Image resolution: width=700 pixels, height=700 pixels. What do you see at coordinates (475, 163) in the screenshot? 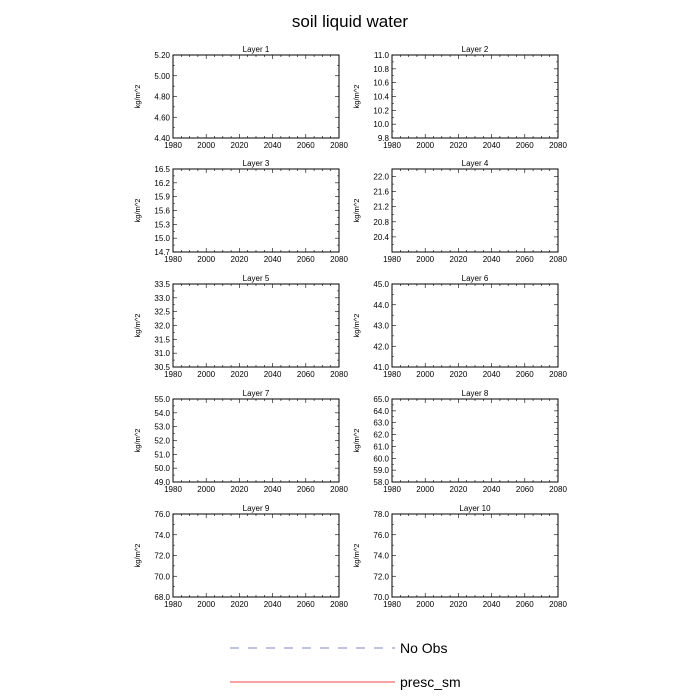
I see `panel-title: Layer 4` at bounding box center [475, 163].